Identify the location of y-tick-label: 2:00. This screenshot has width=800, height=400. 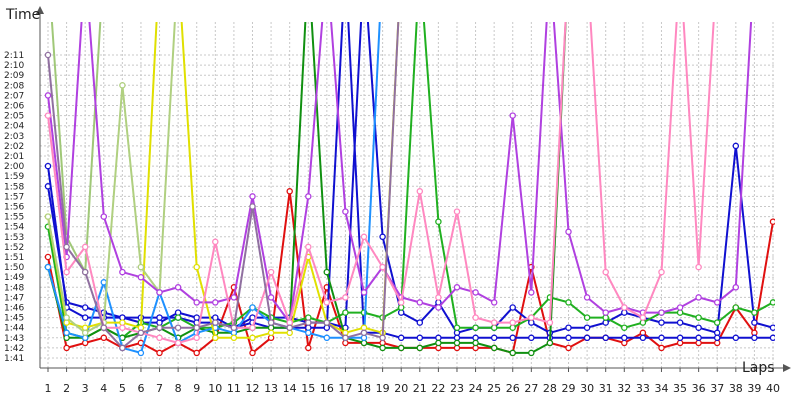
(14, 167).